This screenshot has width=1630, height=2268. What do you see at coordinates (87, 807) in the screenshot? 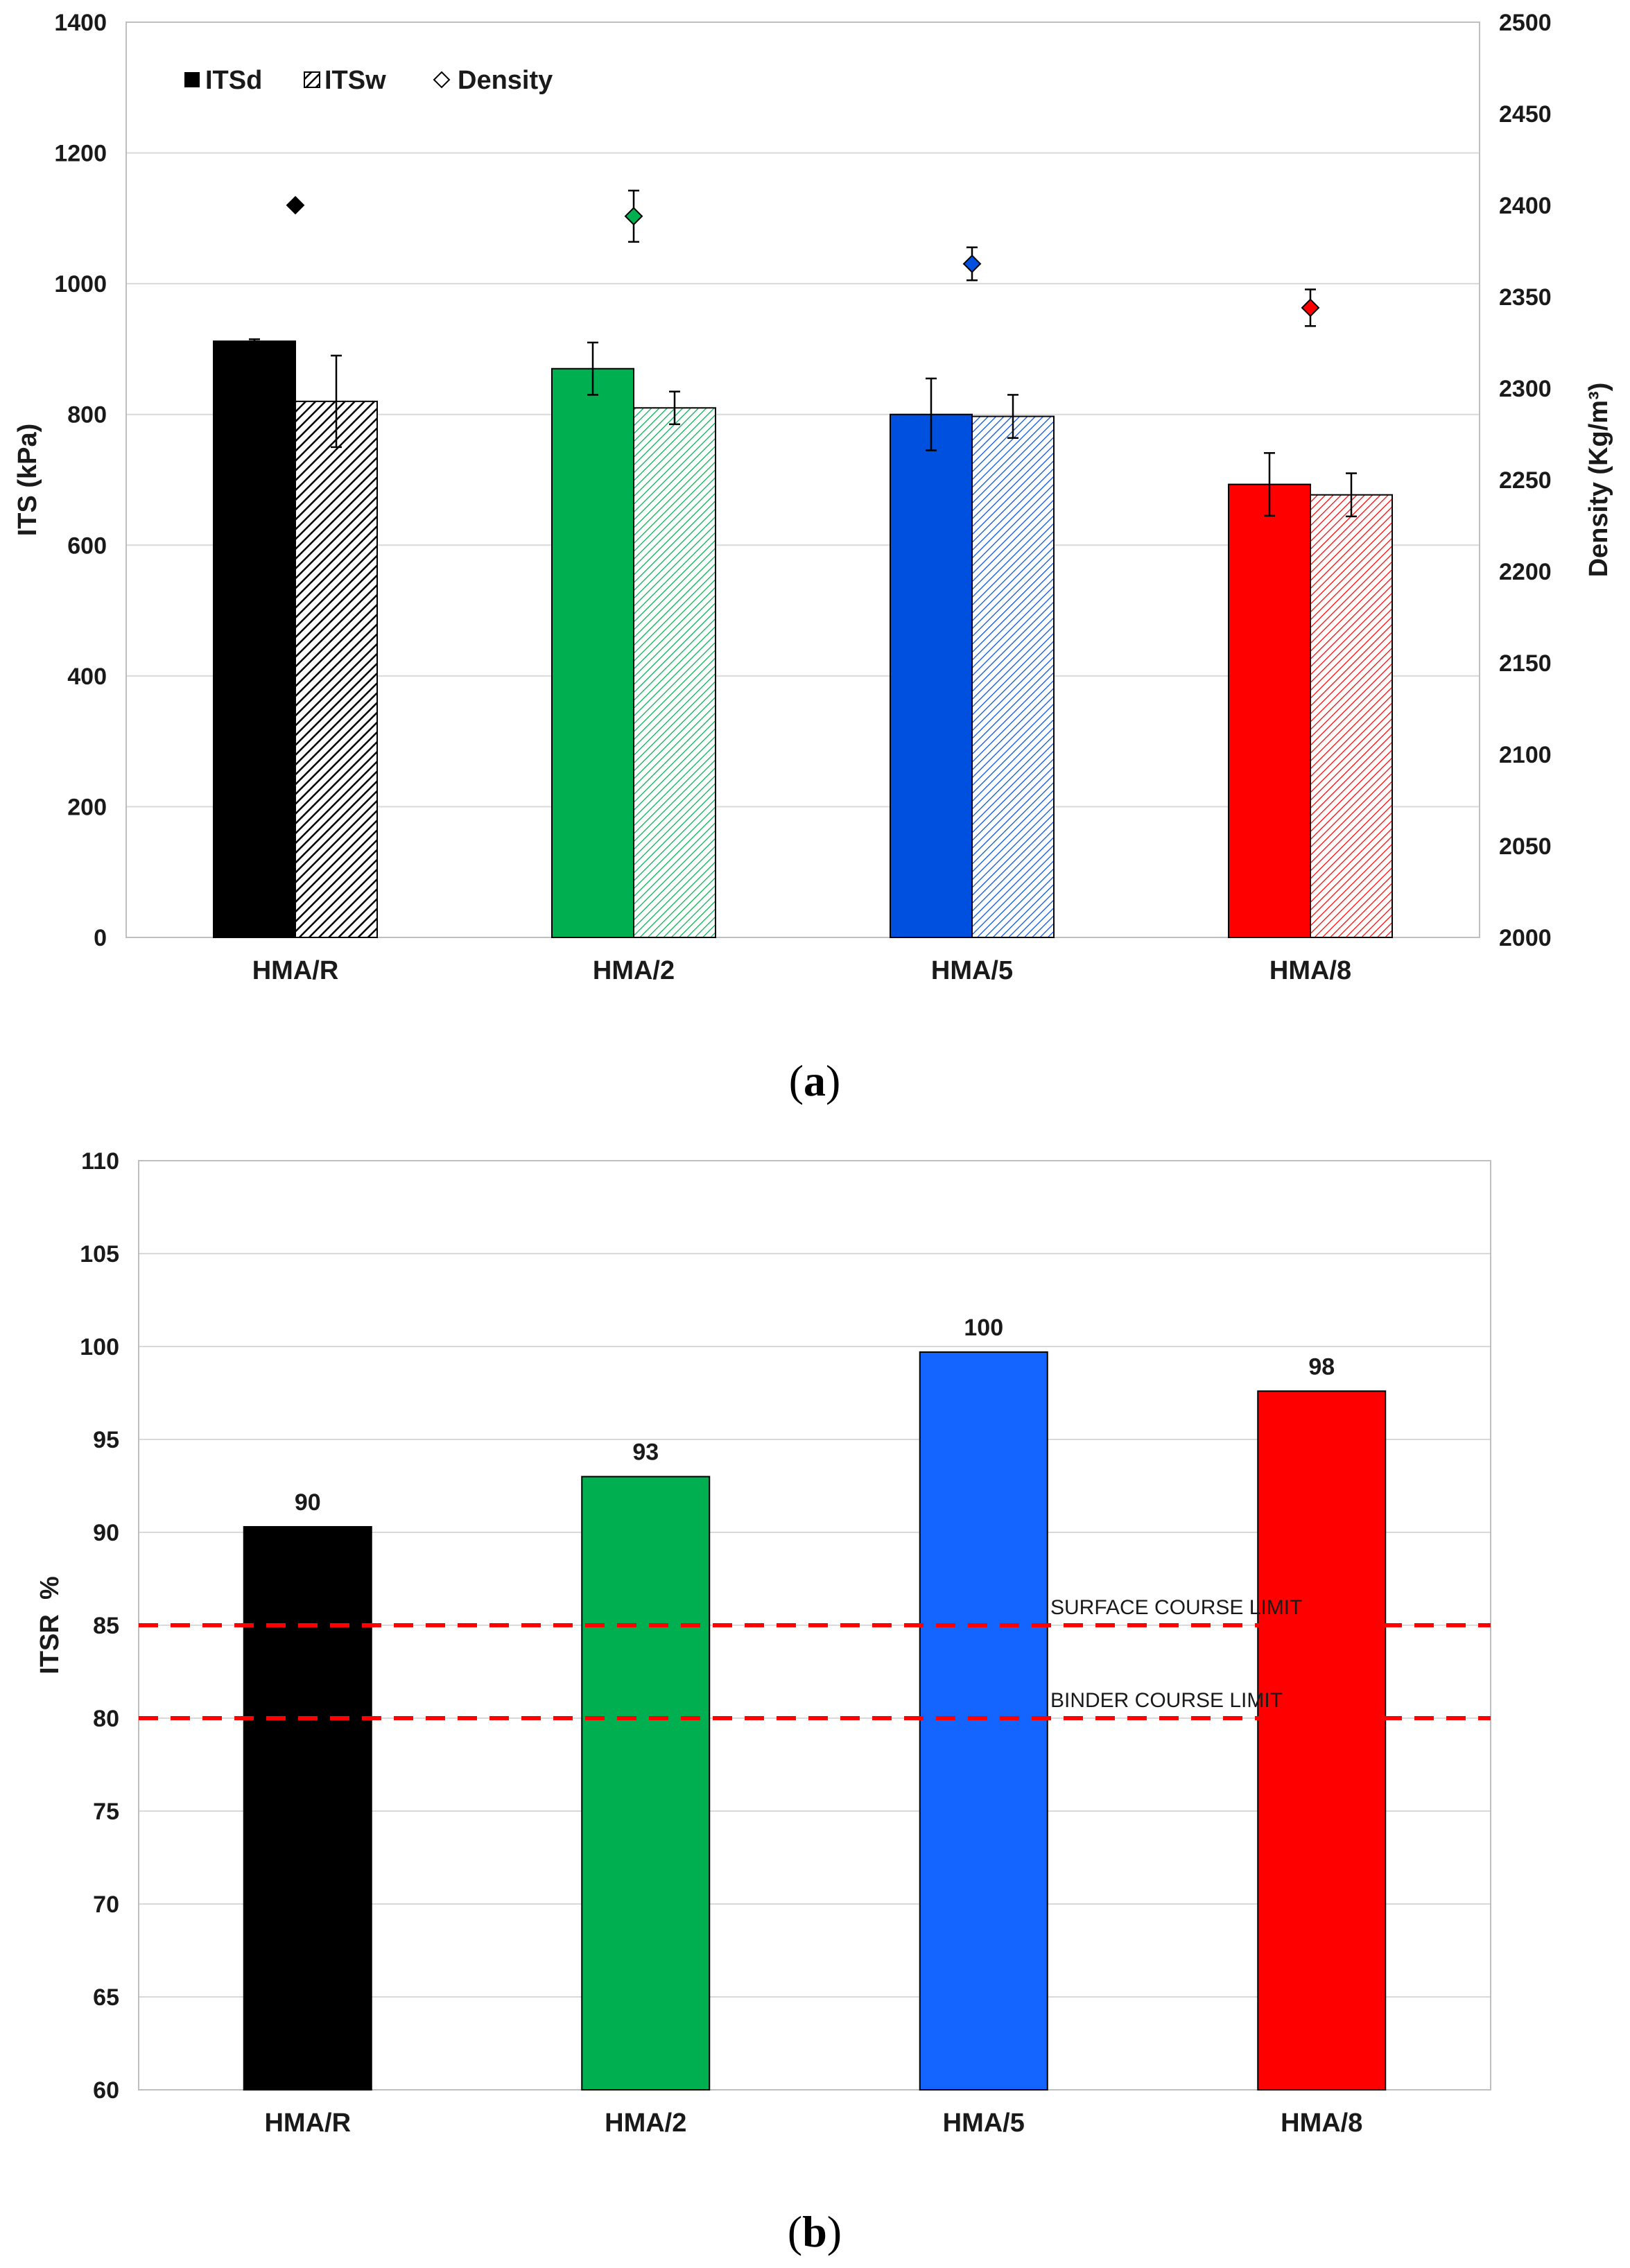
I see `y-tick-label: 200` at bounding box center [87, 807].